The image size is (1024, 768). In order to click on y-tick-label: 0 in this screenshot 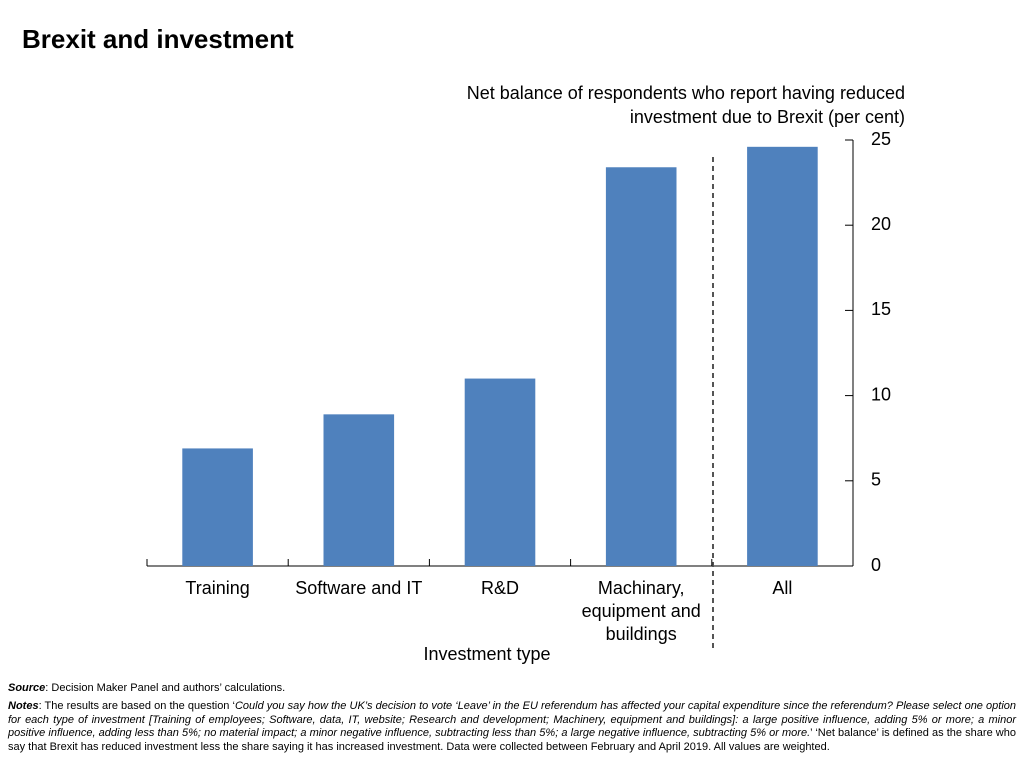, I will do `click(876, 565)`.